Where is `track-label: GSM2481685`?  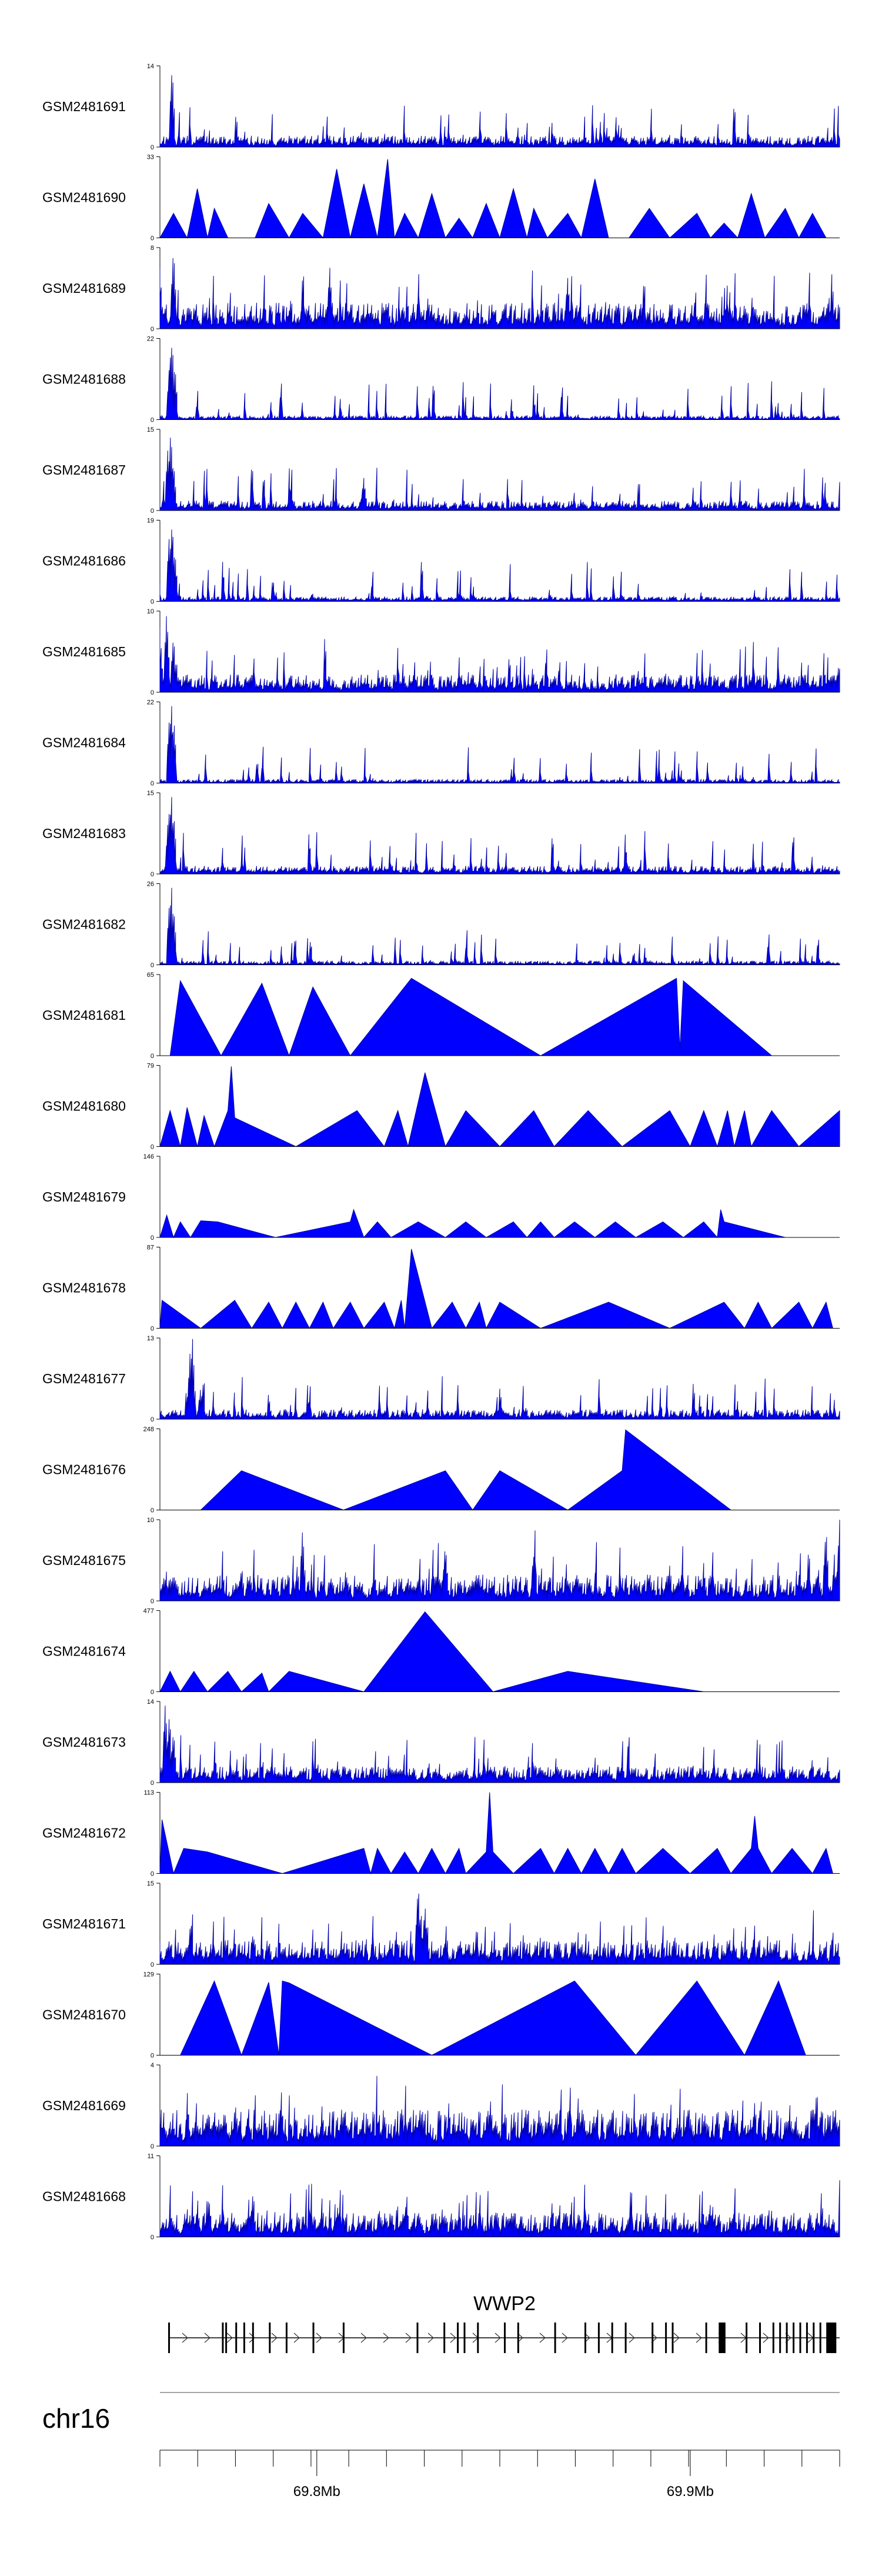
track-label: GSM2481685 is located at coordinates (84, 651).